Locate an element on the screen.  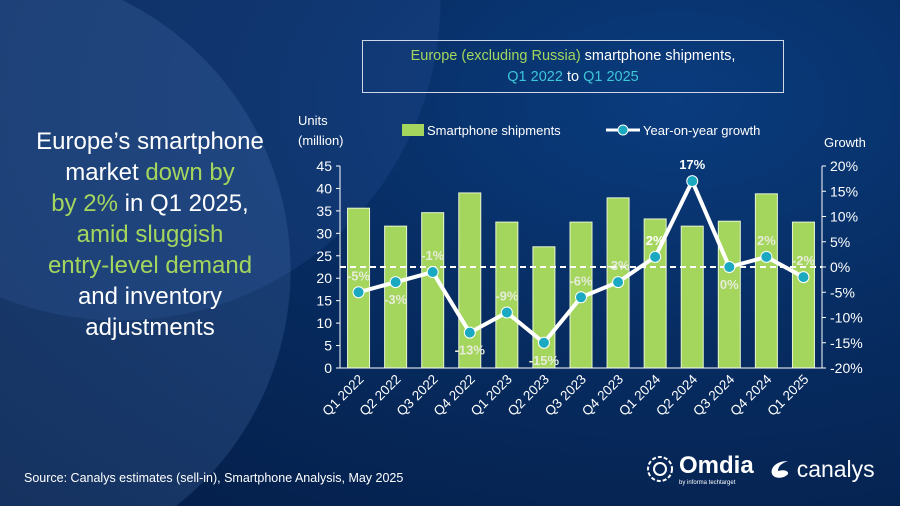
headline-highlight: amid sluggish is located at coordinates (150, 234).